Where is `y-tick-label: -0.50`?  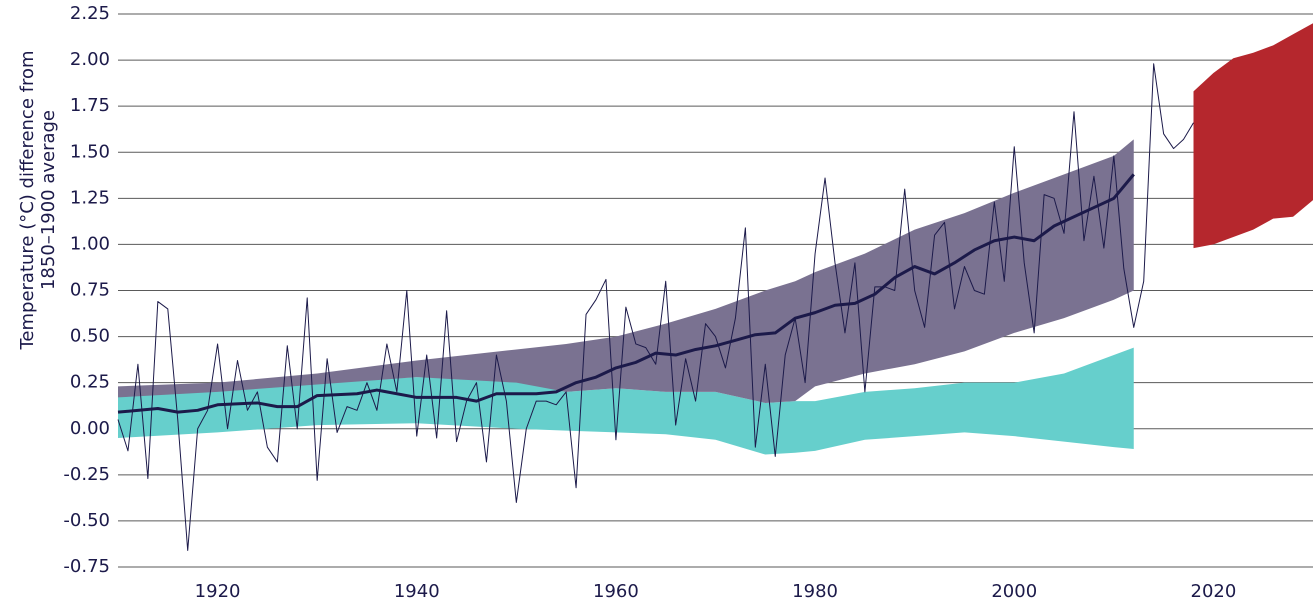
y-tick-label: -0.50 is located at coordinates (86, 520).